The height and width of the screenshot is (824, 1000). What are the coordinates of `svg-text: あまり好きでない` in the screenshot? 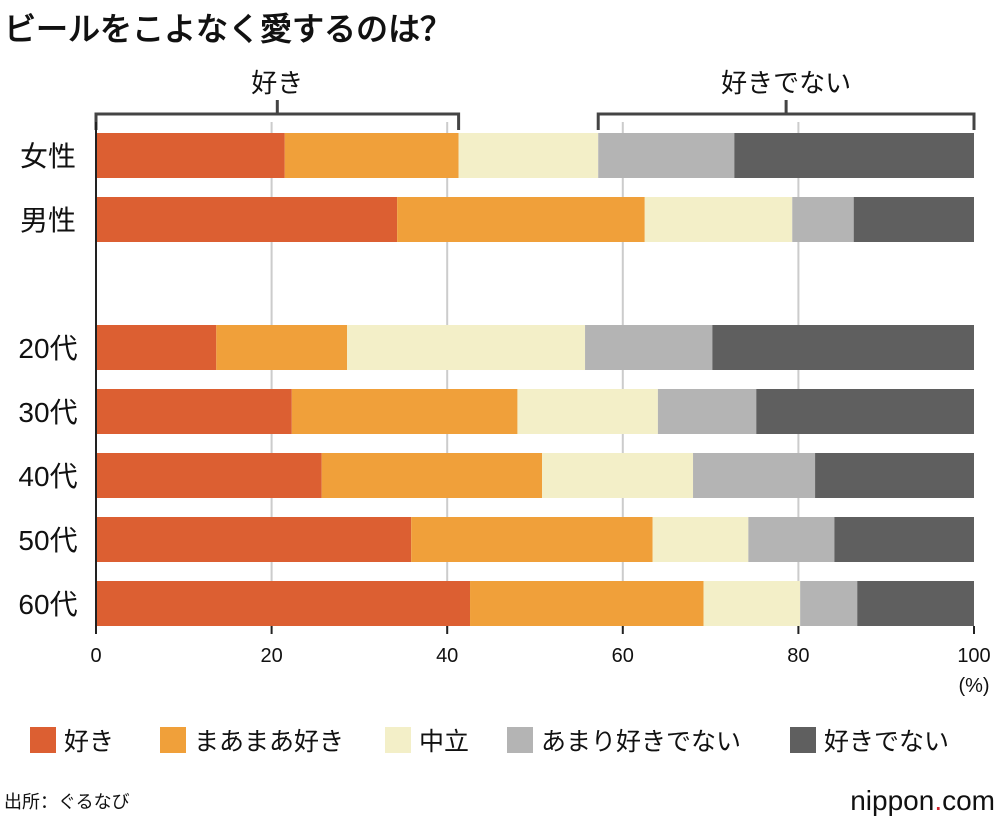 It's located at (641, 742).